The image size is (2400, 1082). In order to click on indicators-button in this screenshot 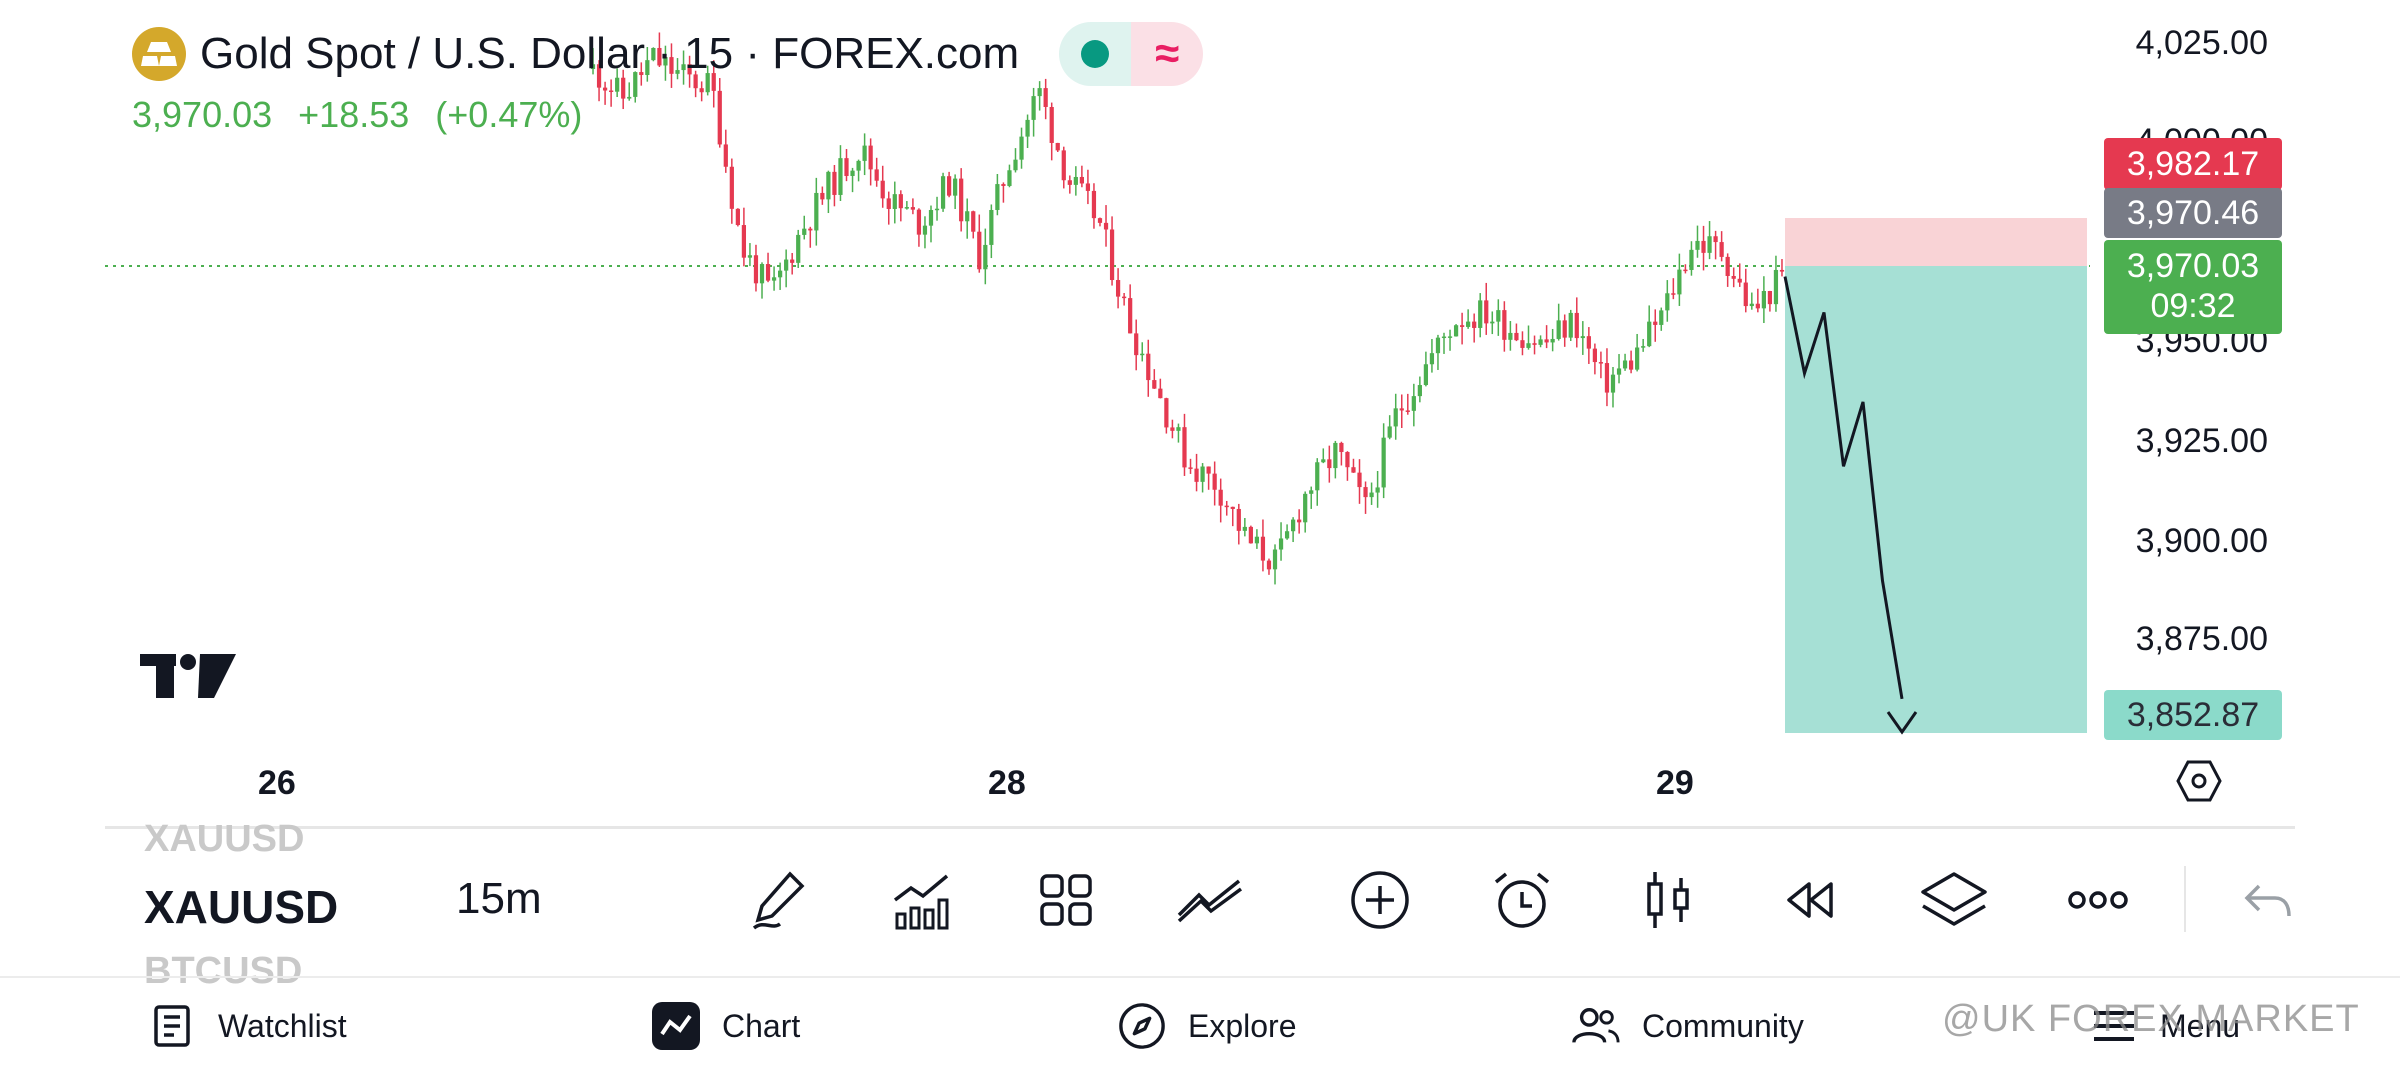, I will do `click(922, 900)`.